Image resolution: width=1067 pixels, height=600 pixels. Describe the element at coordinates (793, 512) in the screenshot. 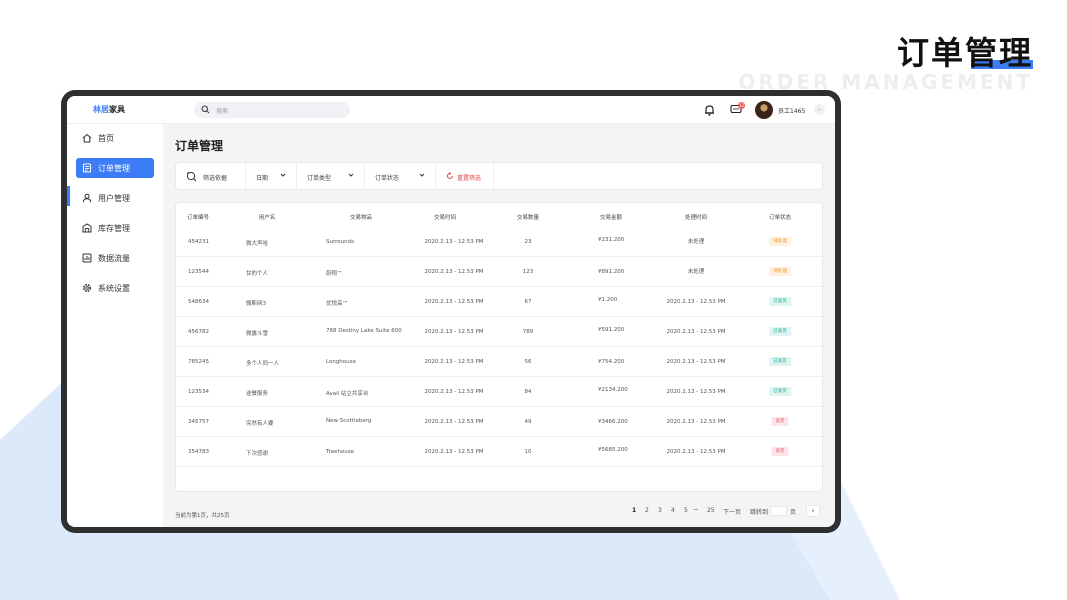

I see `page-unit-label: 页` at that location.